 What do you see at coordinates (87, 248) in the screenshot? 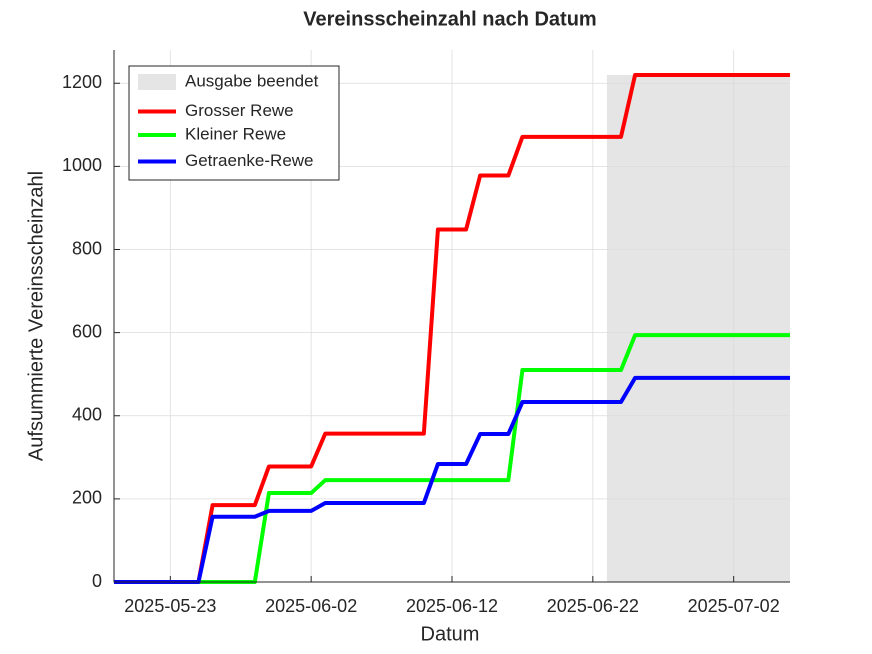
I see `y-tick-label: 800` at bounding box center [87, 248].